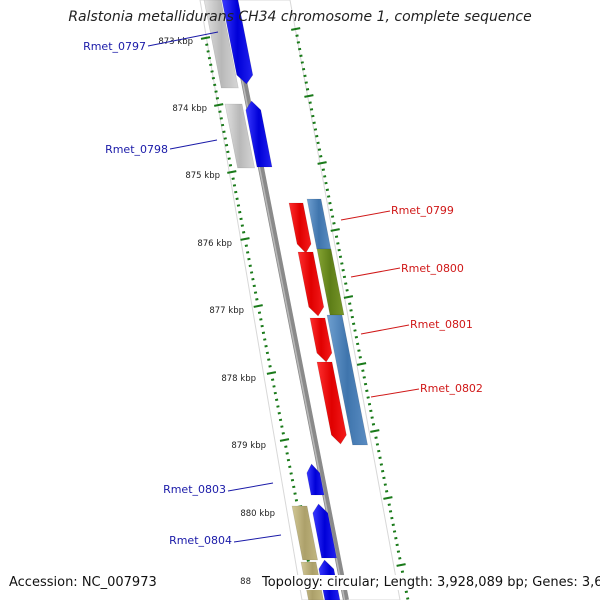  What do you see at coordinates (214, 244) in the screenshot?
I see `ruler-label: 876 kbp` at bounding box center [214, 244].